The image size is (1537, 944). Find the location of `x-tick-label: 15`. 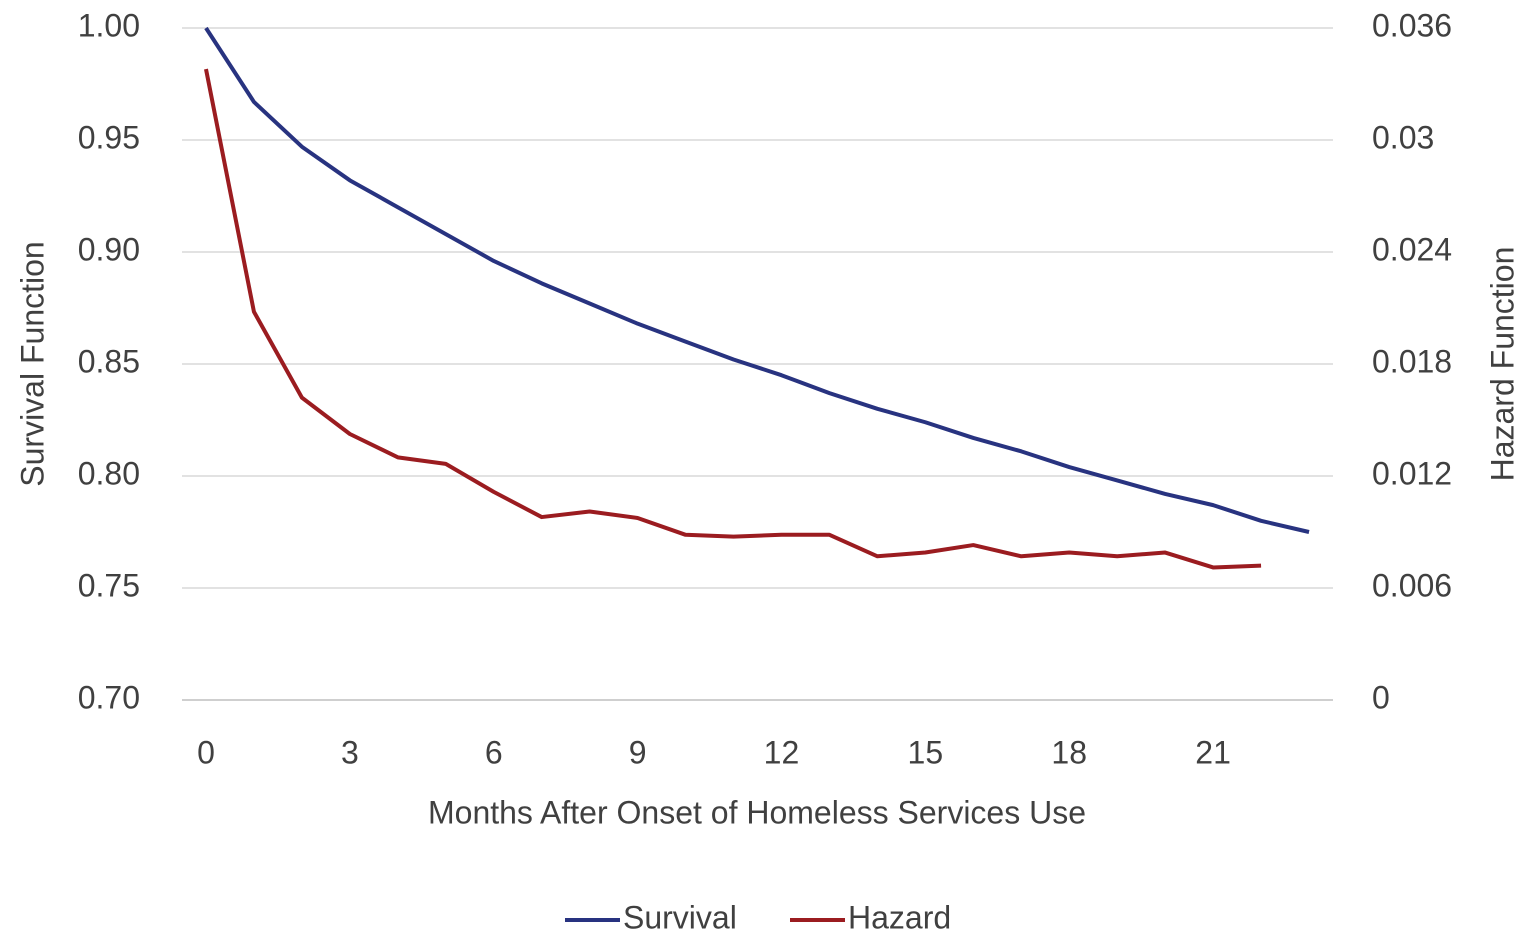

x-tick-label: 15 is located at coordinates (926, 752).